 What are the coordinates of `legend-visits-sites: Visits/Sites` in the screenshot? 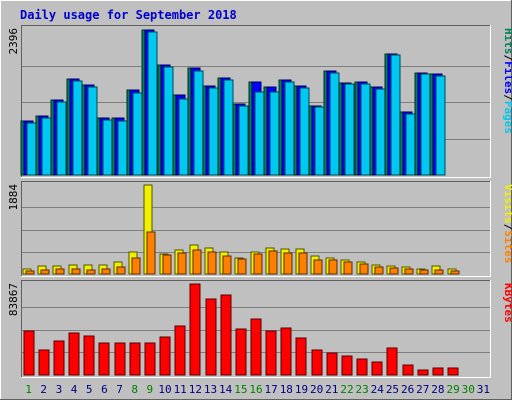 It's located at (507, 224).